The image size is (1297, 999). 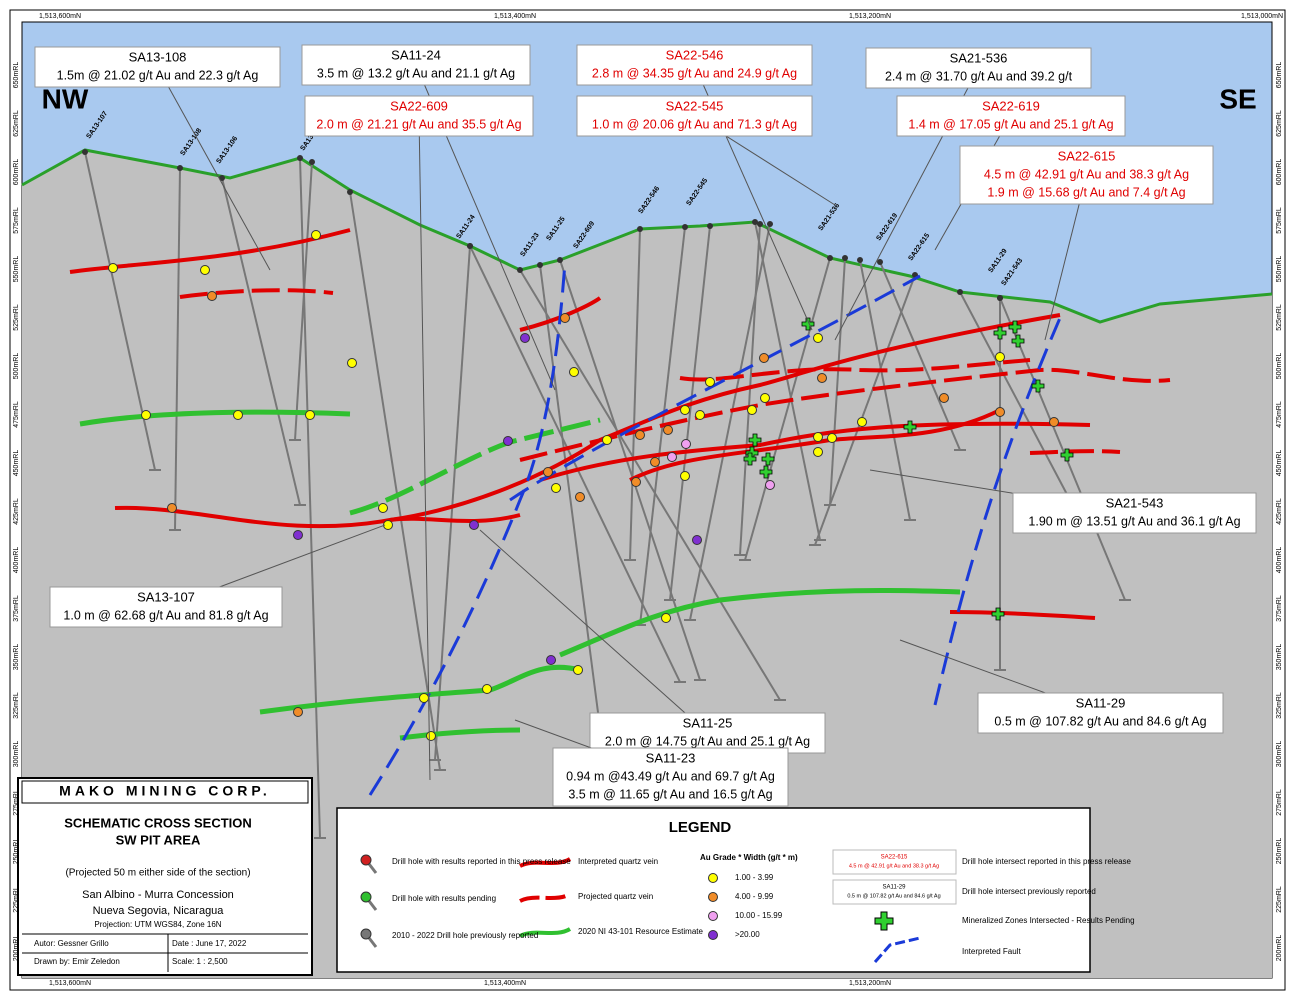 What do you see at coordinates (1279, 463) in the screenshot?
I see `elevation-label: 450mRL` at bounding box center [1279, 463].